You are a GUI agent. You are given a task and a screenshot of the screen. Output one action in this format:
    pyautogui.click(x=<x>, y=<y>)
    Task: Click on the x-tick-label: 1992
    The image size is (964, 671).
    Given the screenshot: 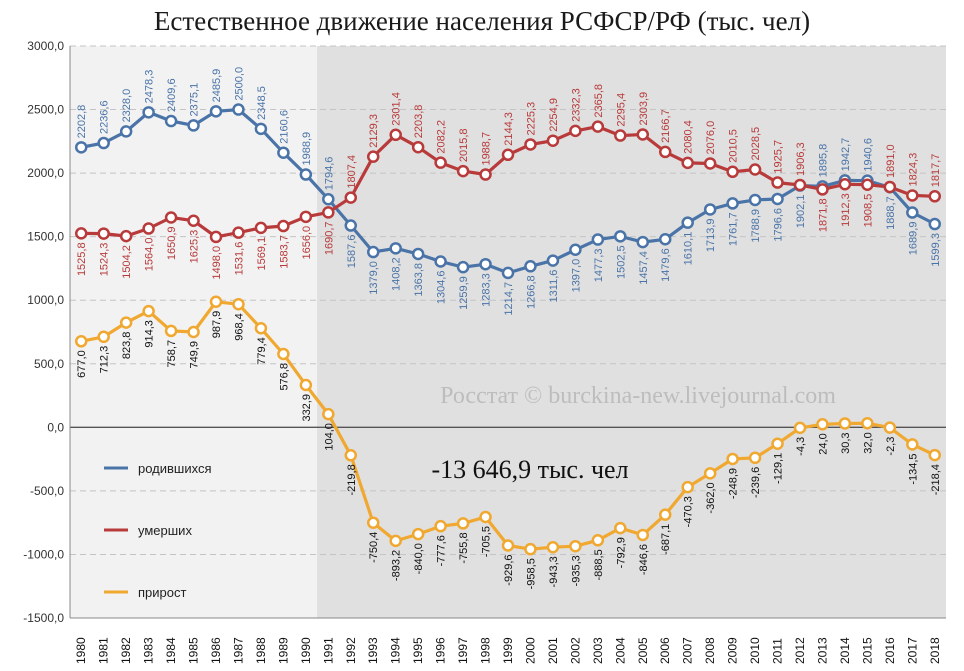 What is the action you would take?
    pyautogui.click(x=351, y=650)
    